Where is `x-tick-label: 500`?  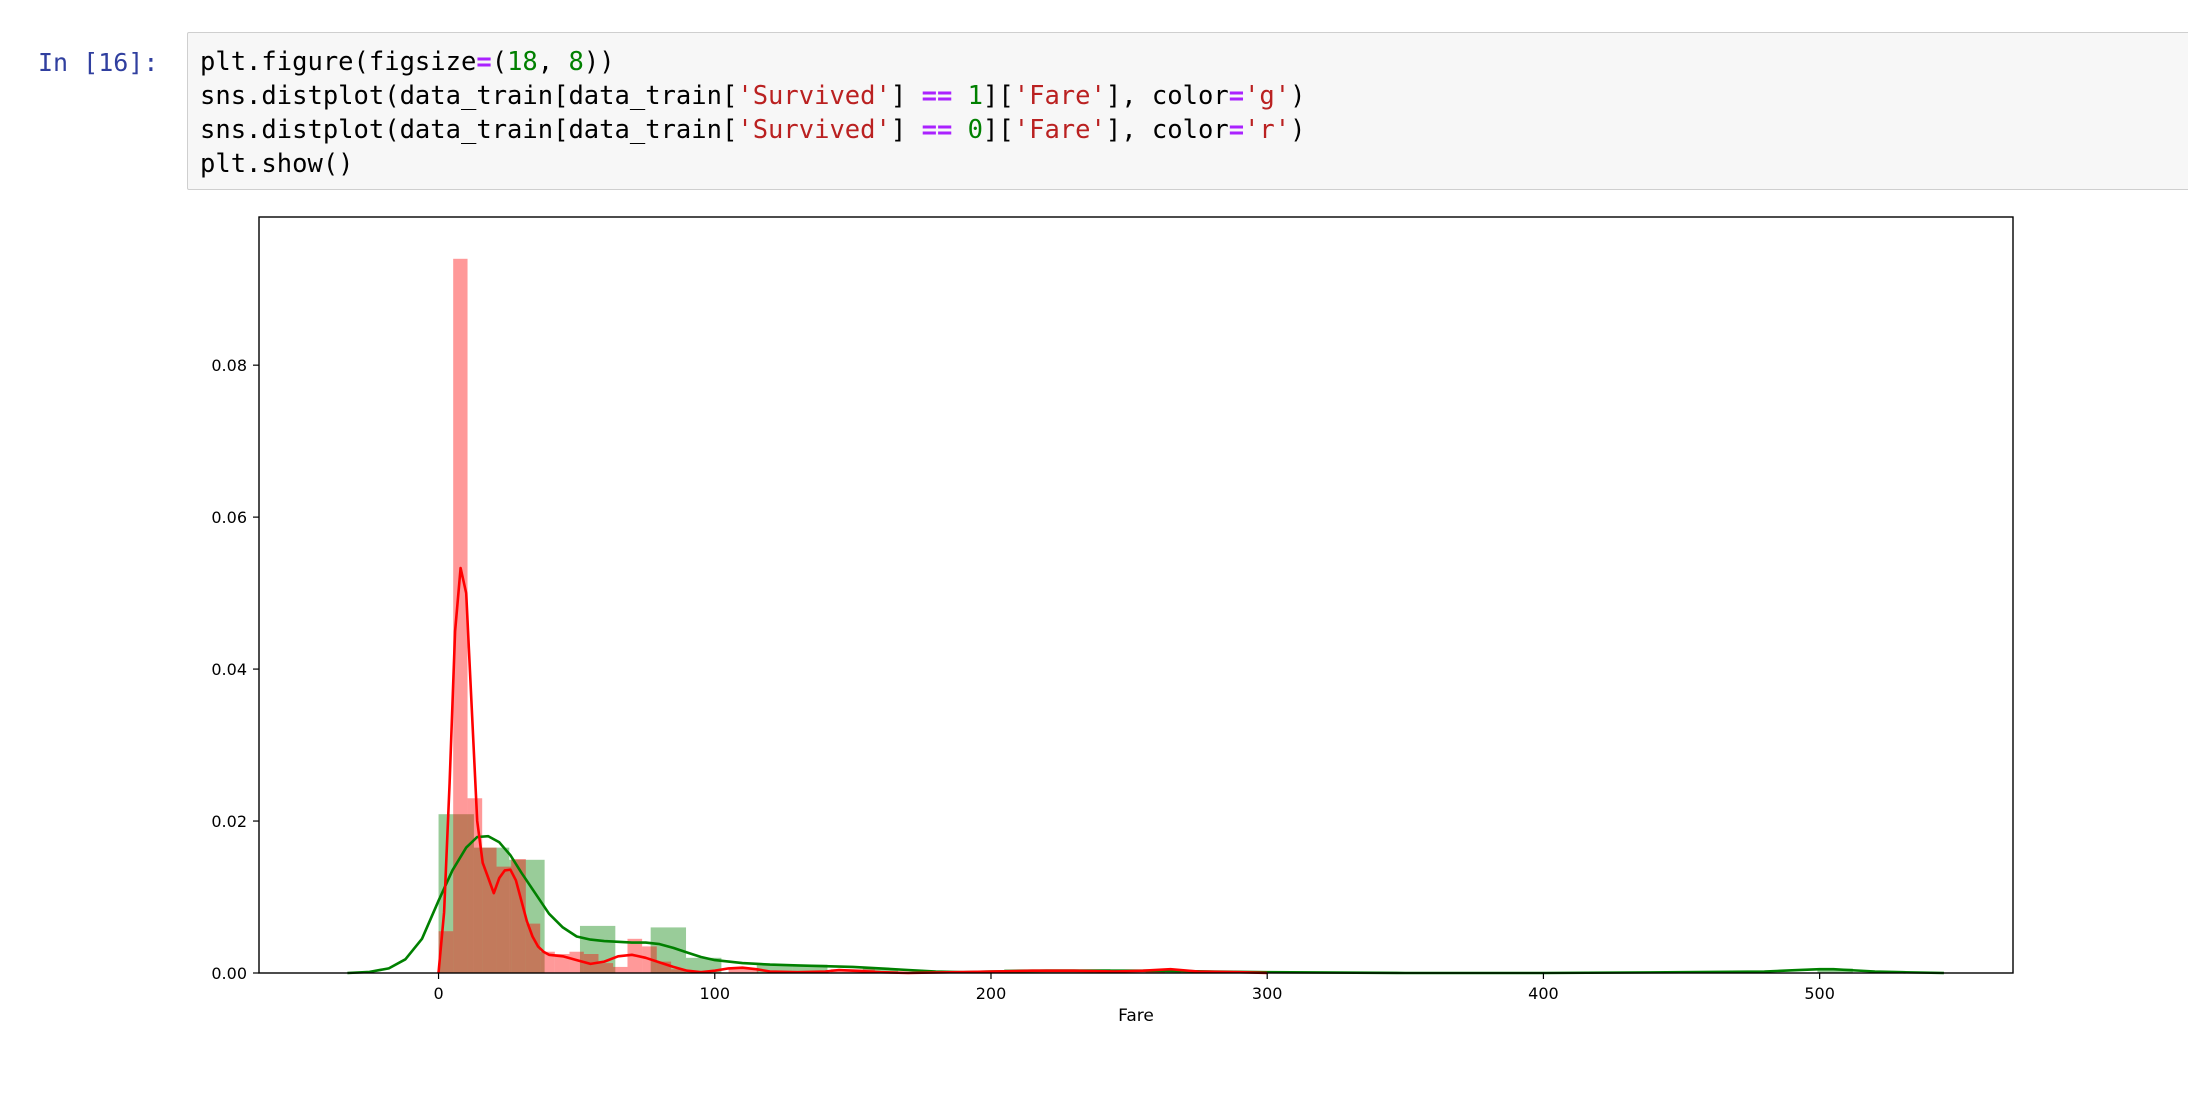
x-tick-label: 500 is located at coordinates (1819, 993).